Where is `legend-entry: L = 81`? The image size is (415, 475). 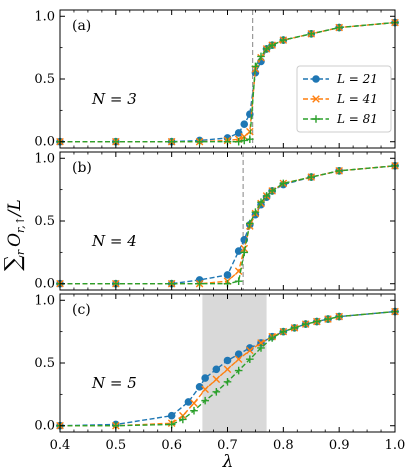
legend-entry: L = 81 is located at coordinates (357, 119).